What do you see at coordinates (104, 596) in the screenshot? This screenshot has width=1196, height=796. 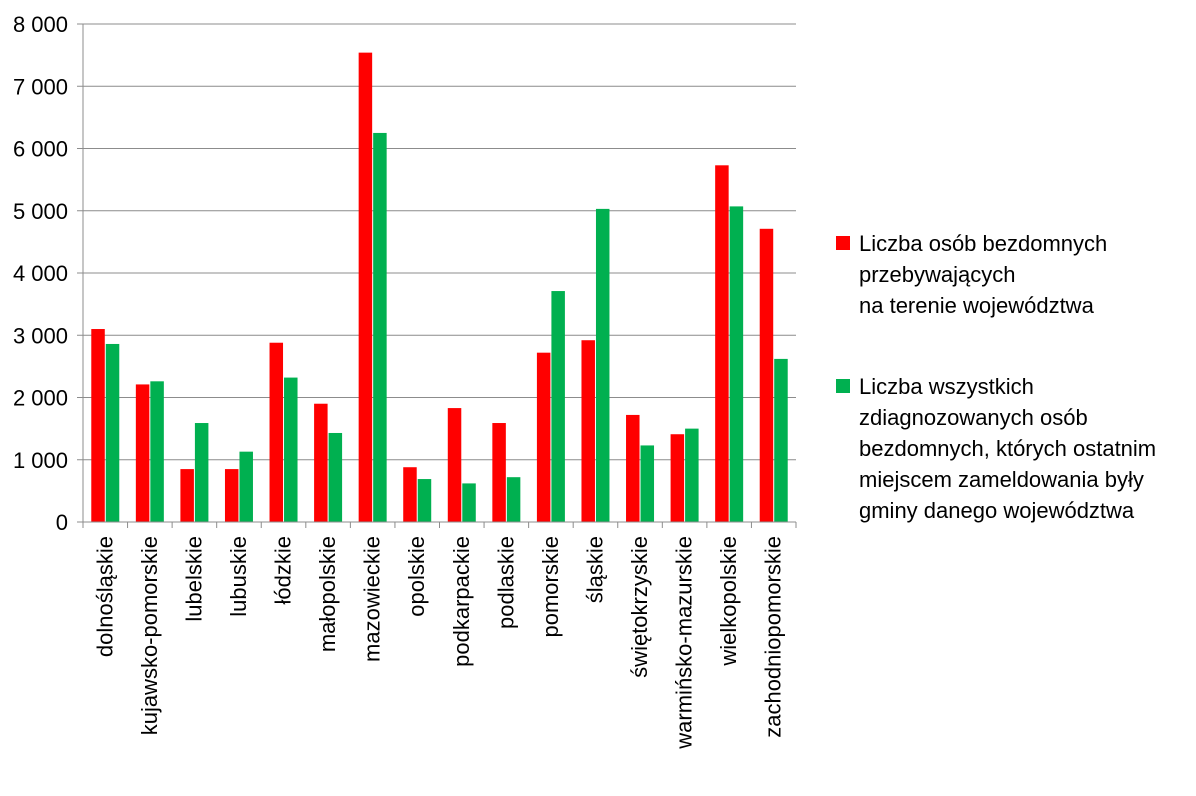 I see `x-tick-label: dolnośląskie` at bounding box center [104, 596].